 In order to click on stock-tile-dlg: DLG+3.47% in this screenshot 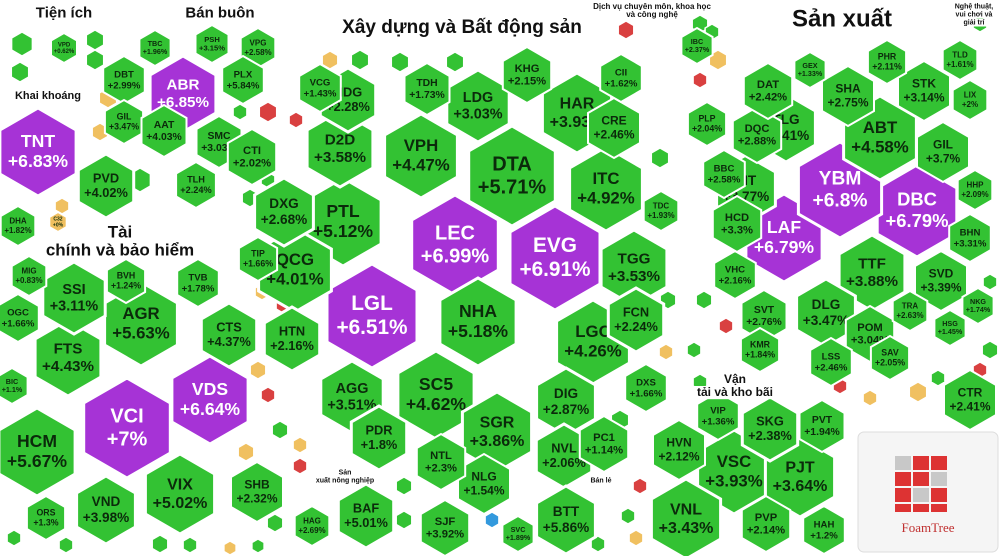, I will do `click(826, 313)`.